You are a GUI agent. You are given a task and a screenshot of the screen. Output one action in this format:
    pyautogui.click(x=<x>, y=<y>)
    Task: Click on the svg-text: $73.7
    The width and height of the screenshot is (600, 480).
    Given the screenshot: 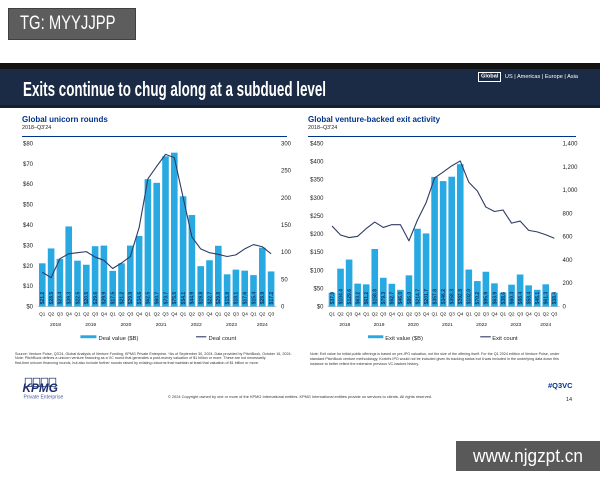 What is the action you would take?
    pyautogui.click(x=166, y=298)
    